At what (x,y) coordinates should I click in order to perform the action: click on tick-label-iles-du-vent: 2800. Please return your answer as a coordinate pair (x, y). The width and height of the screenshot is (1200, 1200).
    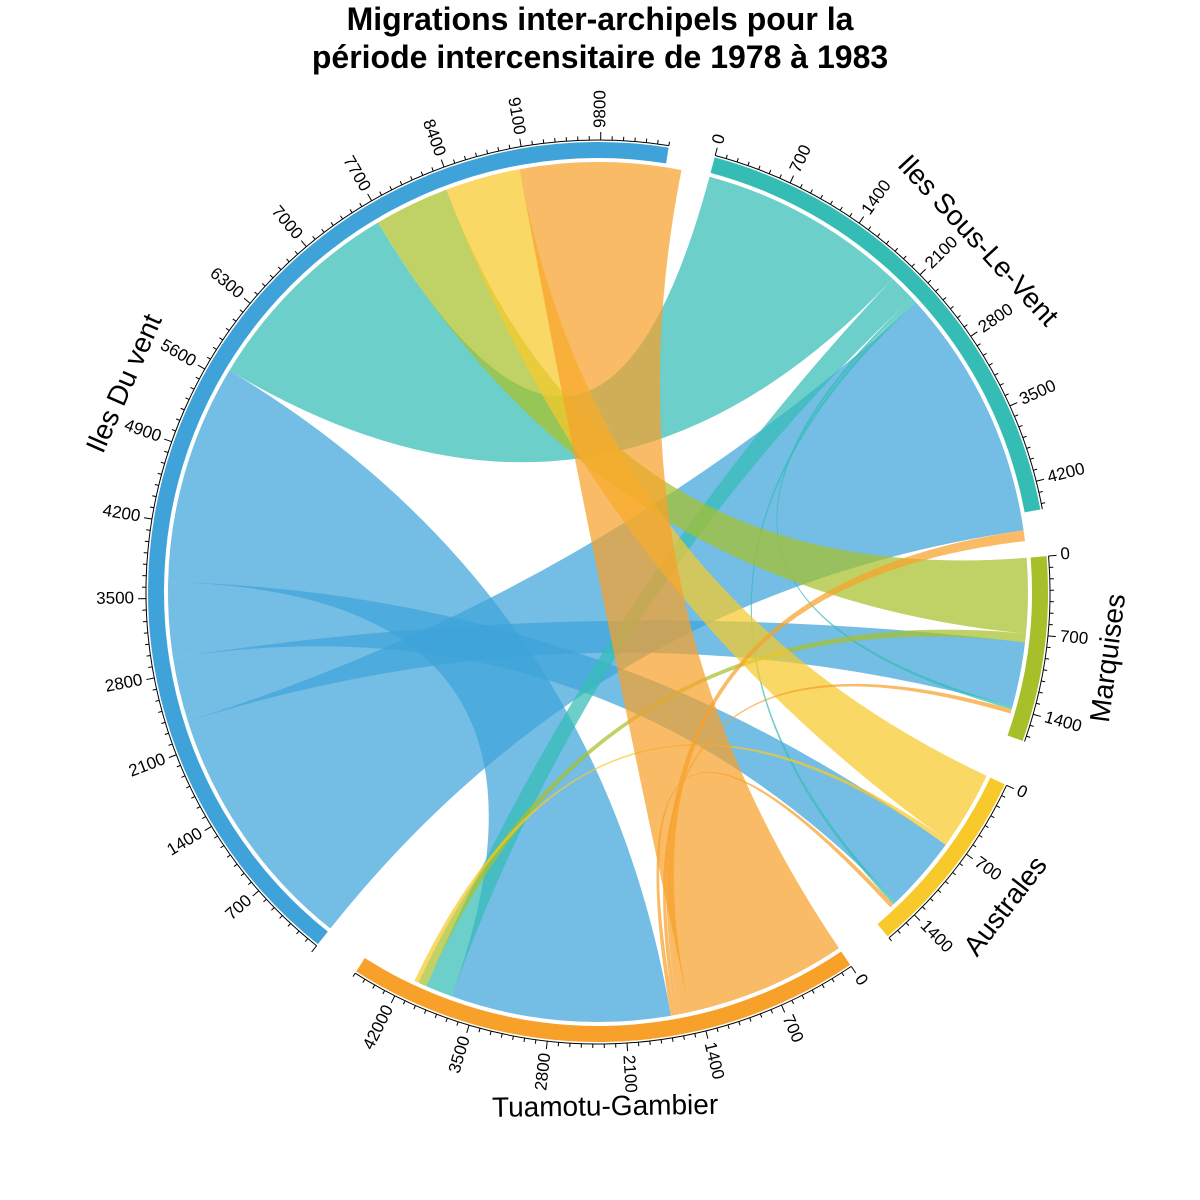
    Looking at the image, I should click on (123, 683).